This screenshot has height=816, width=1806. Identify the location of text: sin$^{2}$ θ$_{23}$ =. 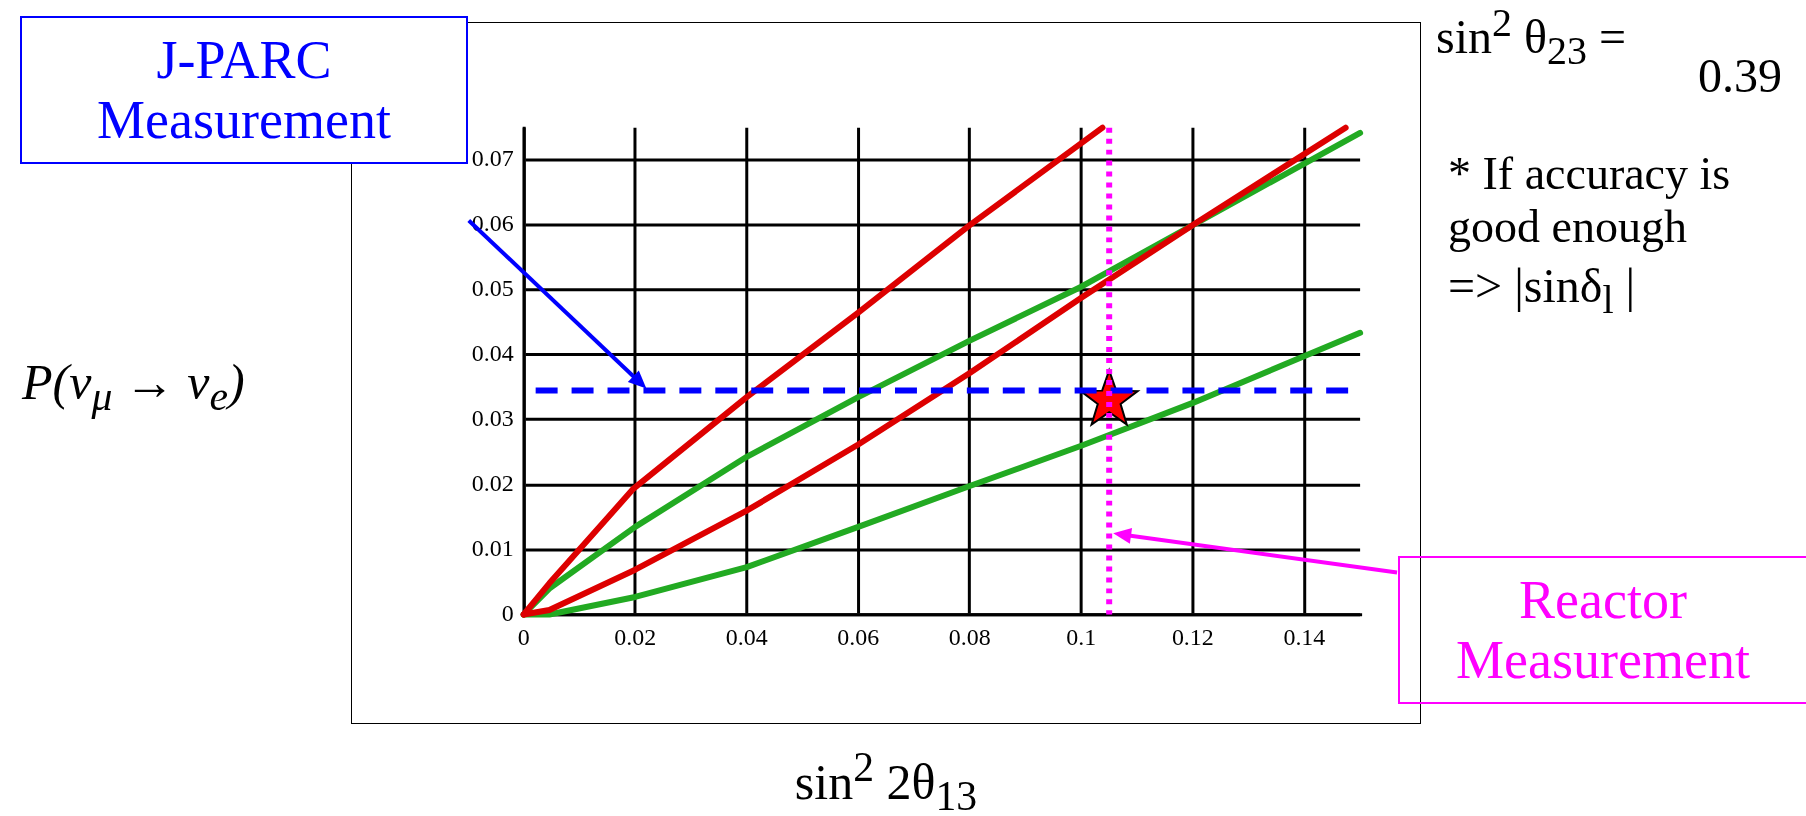
(1531, 37).